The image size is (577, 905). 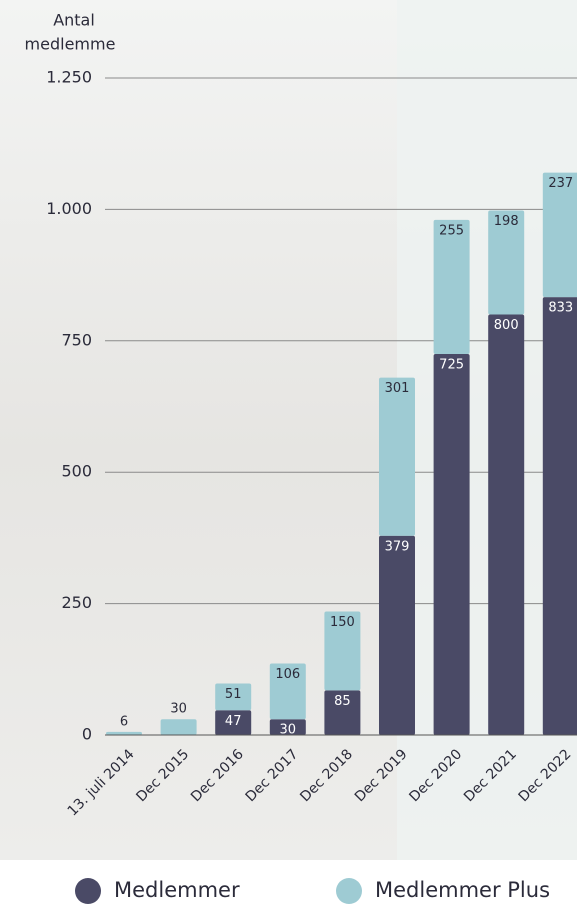 I want to click on value-label: 47, so click(x=233, y=721).